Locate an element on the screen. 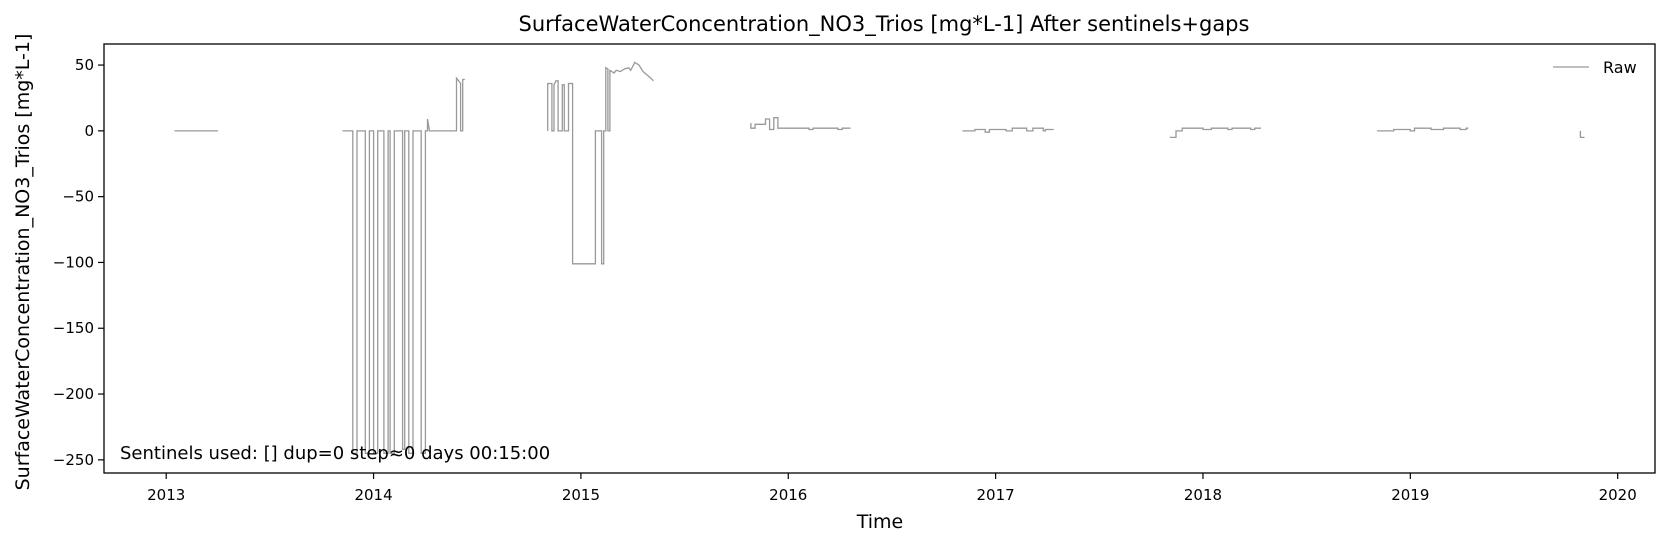 This screenshot has width=1665, height=546. legend: Raw is located at coordinates (1595, 67).